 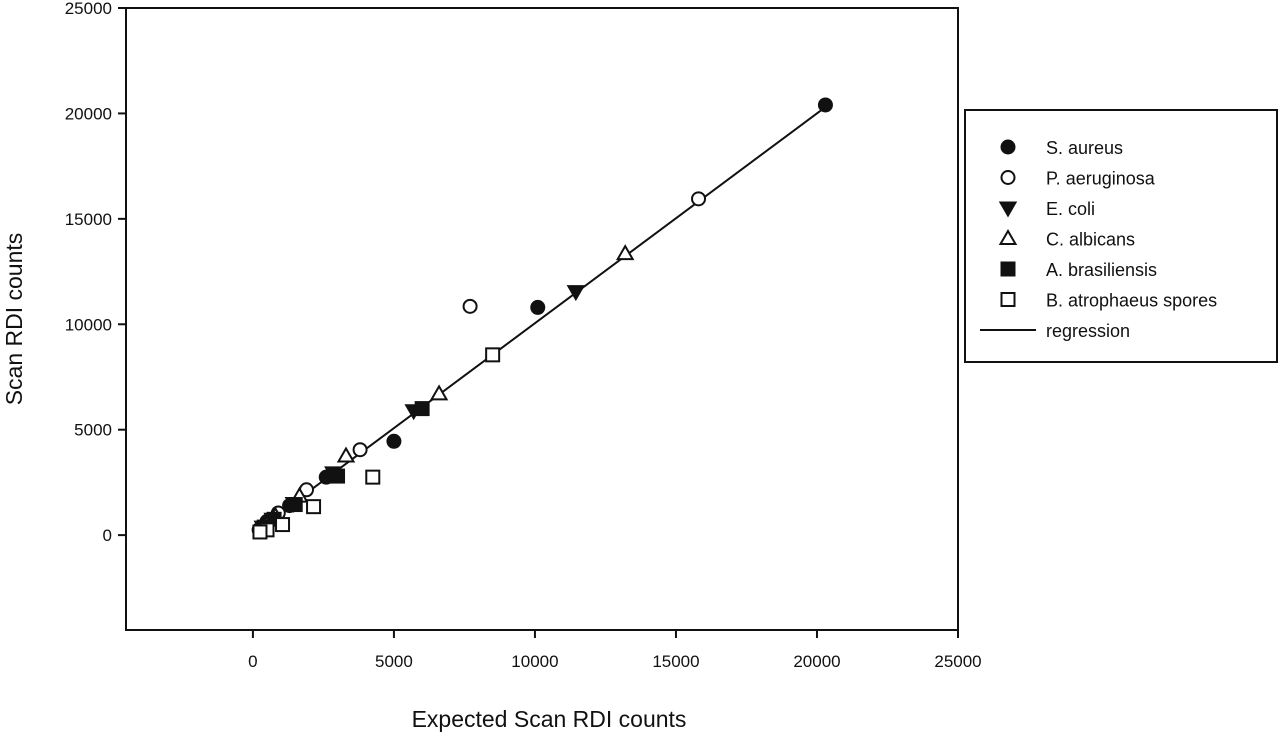 I want to click on x-tick-label: 25000, so click(x=957, y=661).